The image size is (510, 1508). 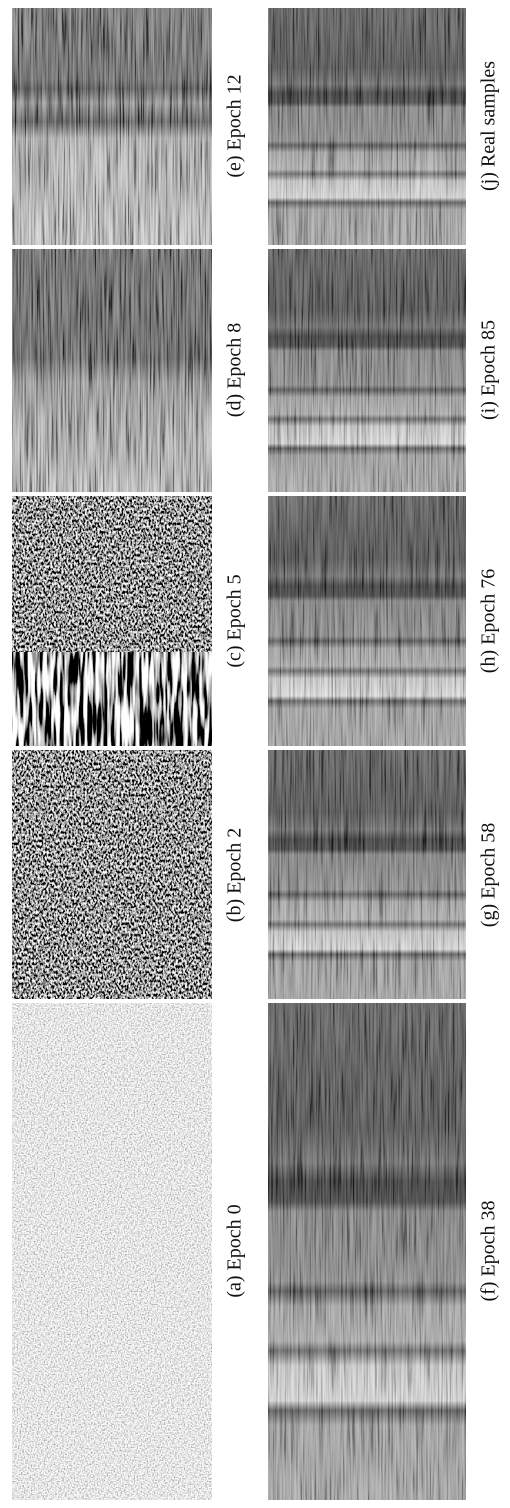 I want to click on panel-e, so click(x=112, y=126).